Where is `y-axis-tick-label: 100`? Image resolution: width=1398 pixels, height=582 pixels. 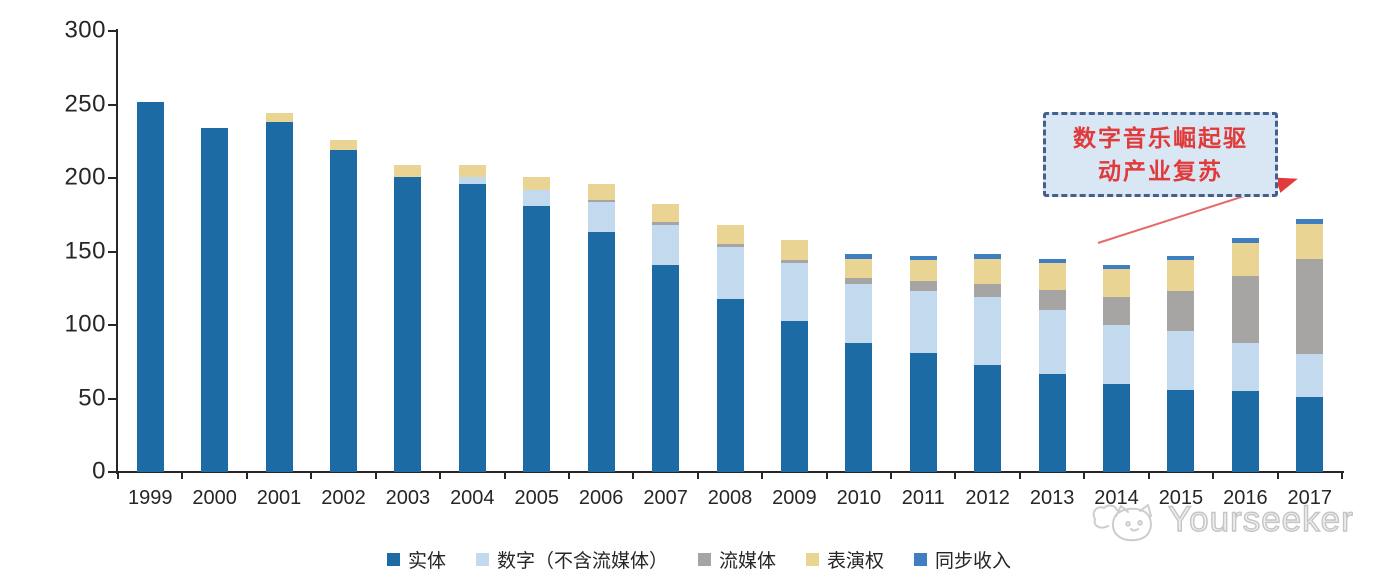
y-axis-tick-label: 100 is located at coordinates (85, 324).